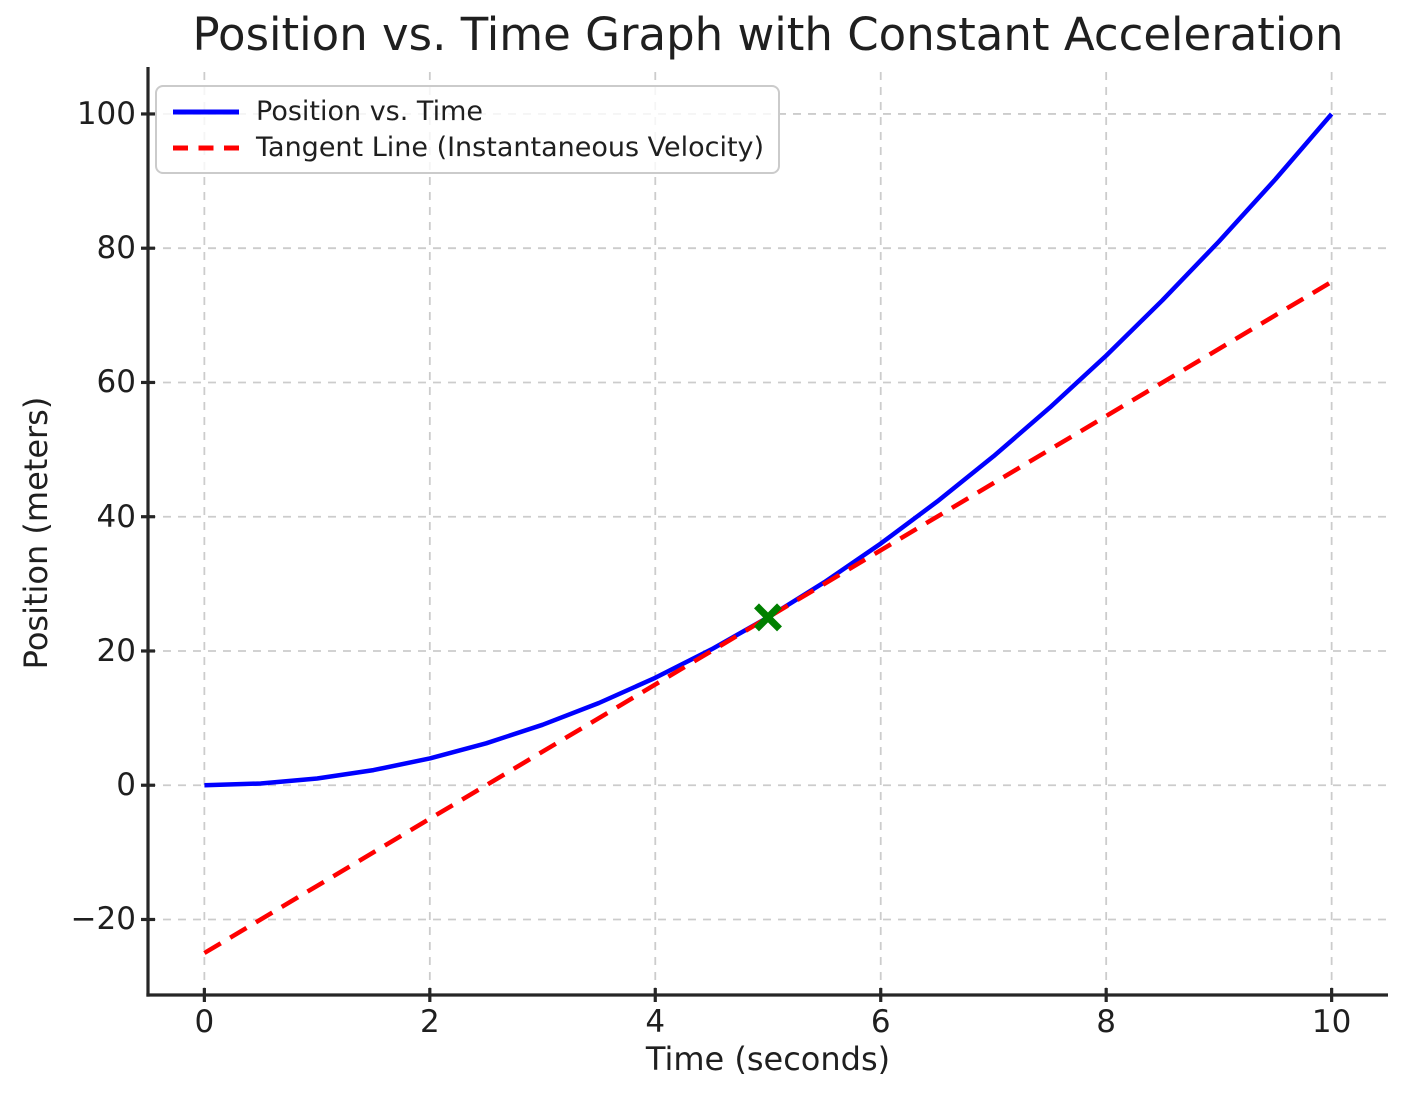 This screenshot has width=1404, height=1101. I want to click on y-tick-label: 40, so click(116, 516).